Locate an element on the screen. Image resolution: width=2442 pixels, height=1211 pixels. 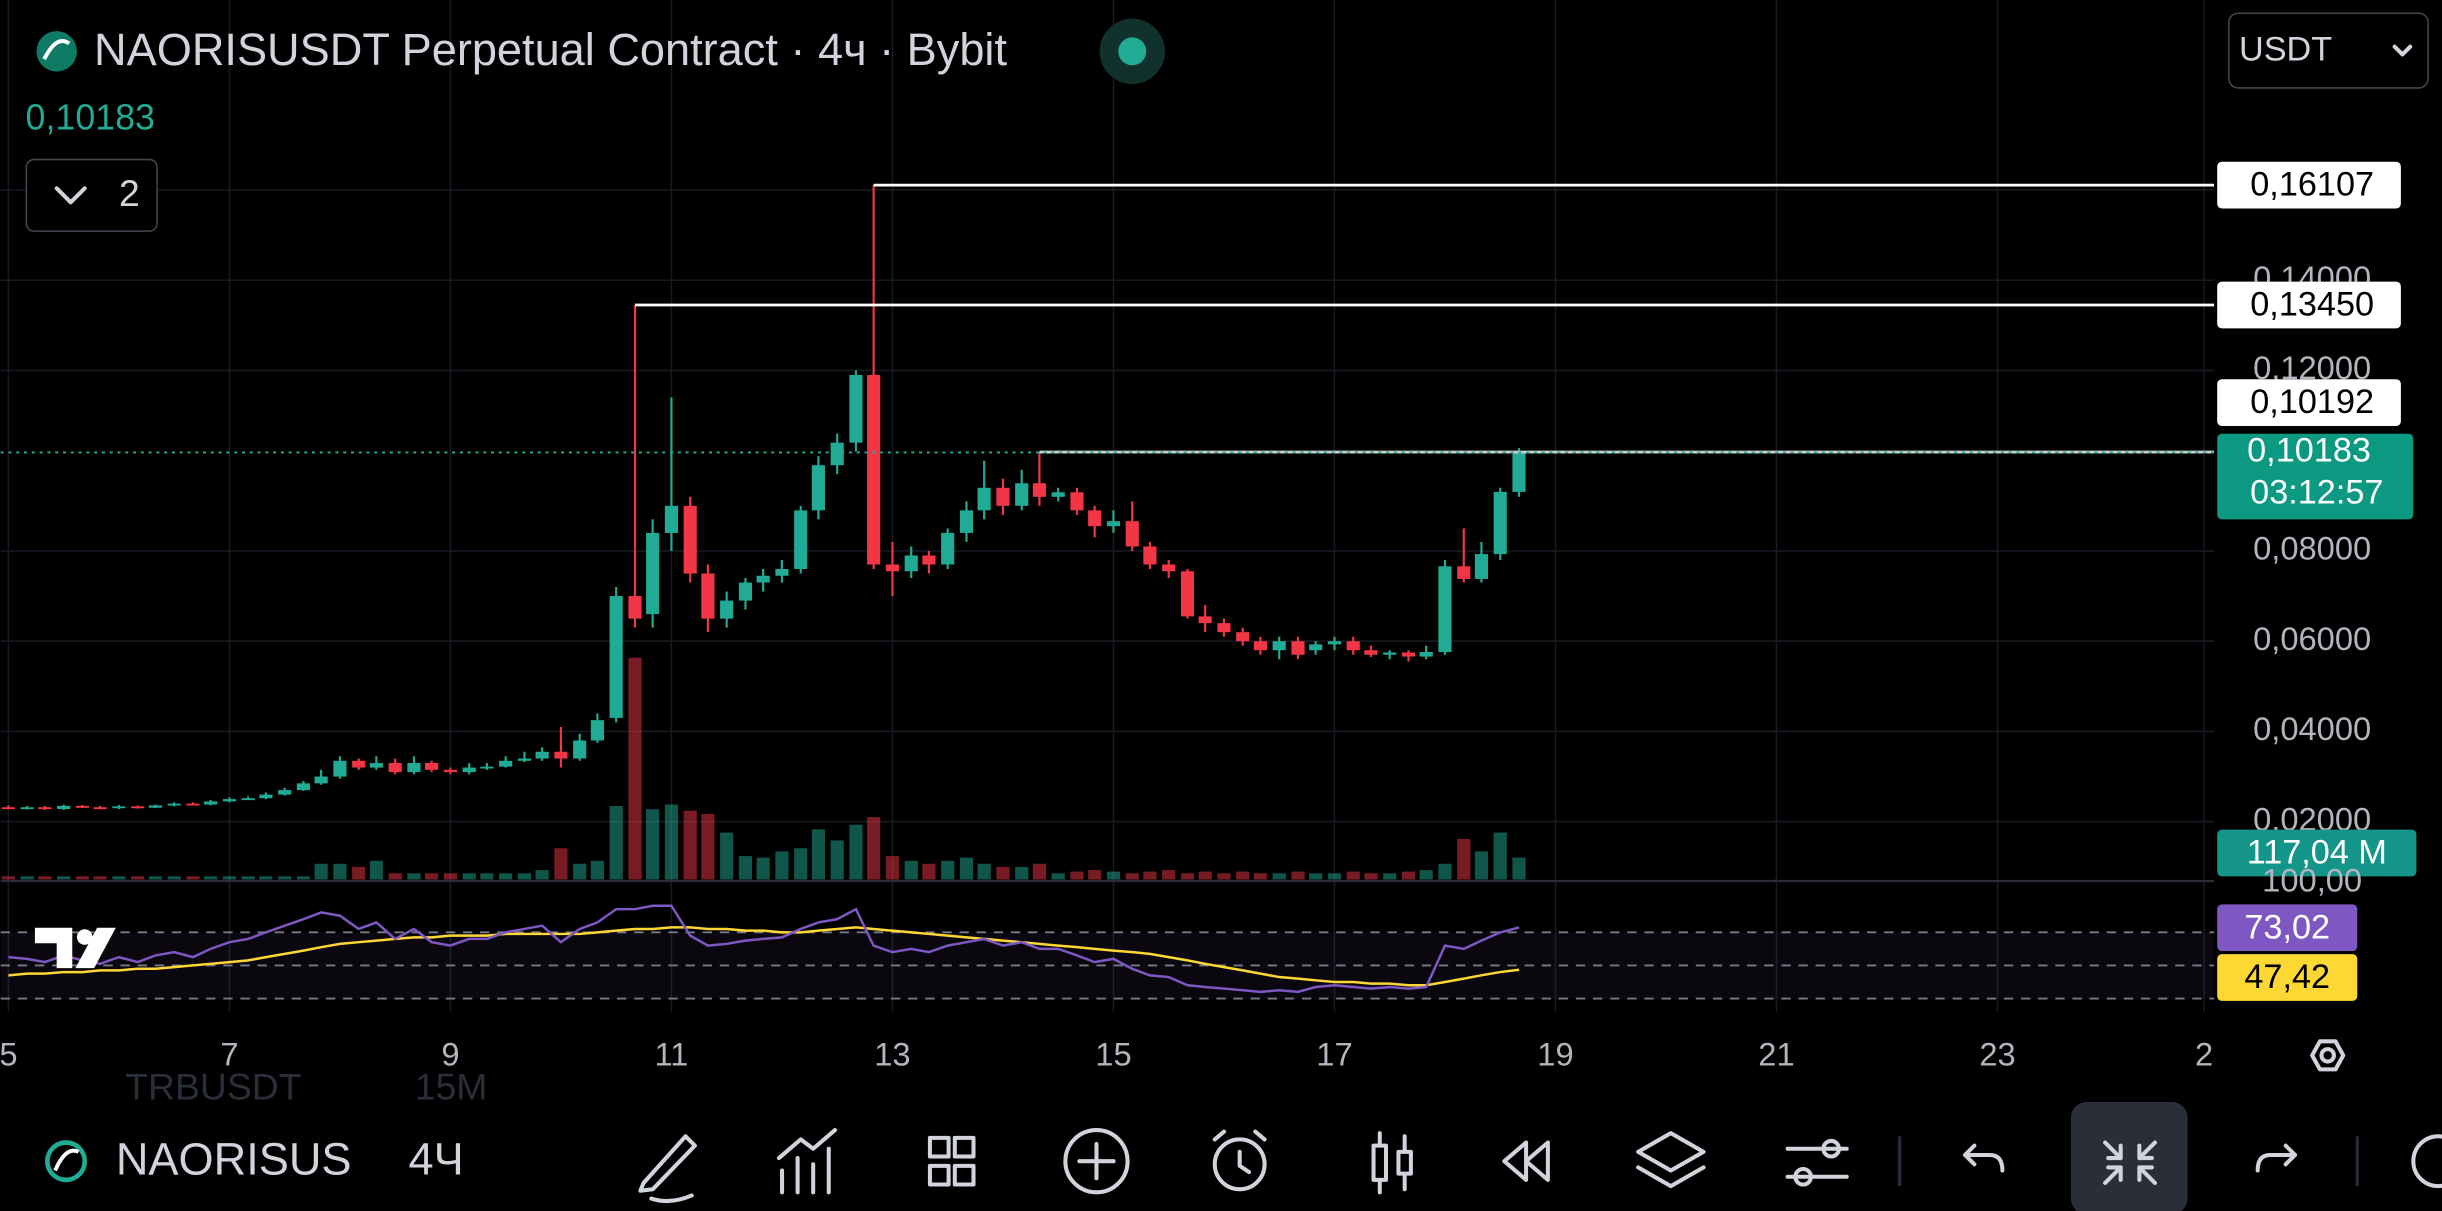
volume-label-box is located at coordinates (2317, 853).